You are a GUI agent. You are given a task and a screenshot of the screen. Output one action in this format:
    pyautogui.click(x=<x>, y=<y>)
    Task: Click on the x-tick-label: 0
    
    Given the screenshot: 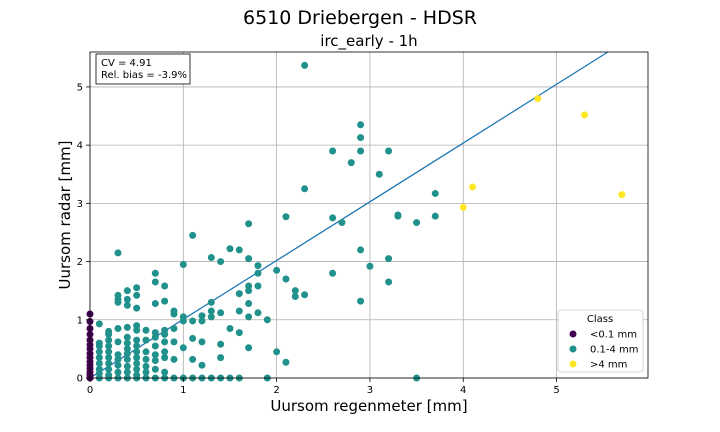 What is the action you would take?
    pyautogui.click(x=90, y=390)
    